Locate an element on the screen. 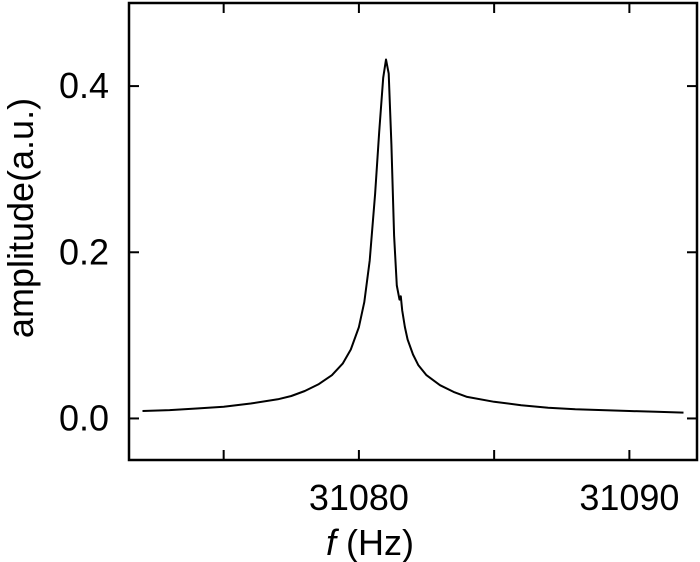  y-axis-title: amplitude(a.u.) is located at coordinates (20, 218).